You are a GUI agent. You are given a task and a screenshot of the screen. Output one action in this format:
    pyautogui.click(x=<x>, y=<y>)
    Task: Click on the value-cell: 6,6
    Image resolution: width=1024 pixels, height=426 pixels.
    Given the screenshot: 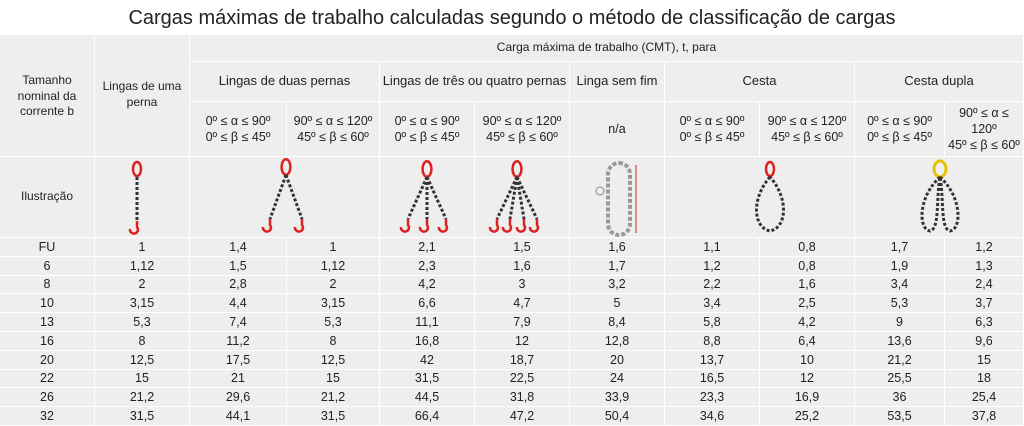 What is the action you would take?
    pyautogui.click(x=427, y=304)
    